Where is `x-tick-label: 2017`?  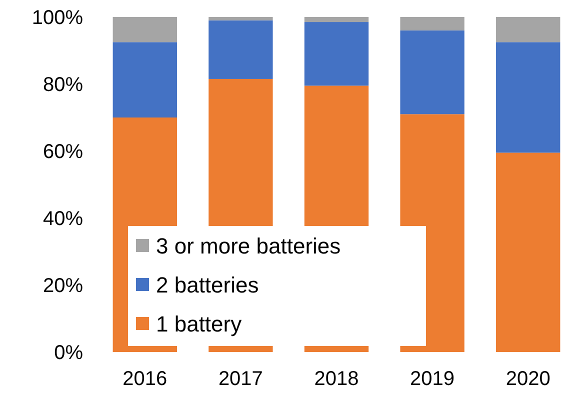 x-tick-label: 2017 is located at coordinates (240, 379).